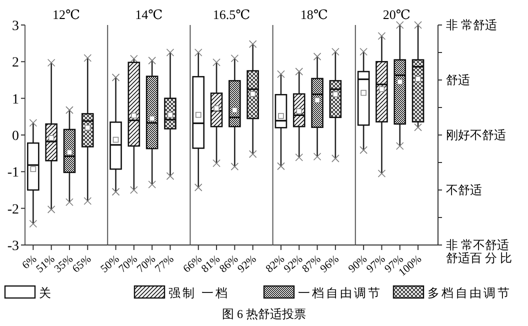 This screenshot has height=326, width=528. What do you see at coordinates (13, 210) in the screenshot?
I see `y-tick-label: -2` at bounding box center [13, 210].